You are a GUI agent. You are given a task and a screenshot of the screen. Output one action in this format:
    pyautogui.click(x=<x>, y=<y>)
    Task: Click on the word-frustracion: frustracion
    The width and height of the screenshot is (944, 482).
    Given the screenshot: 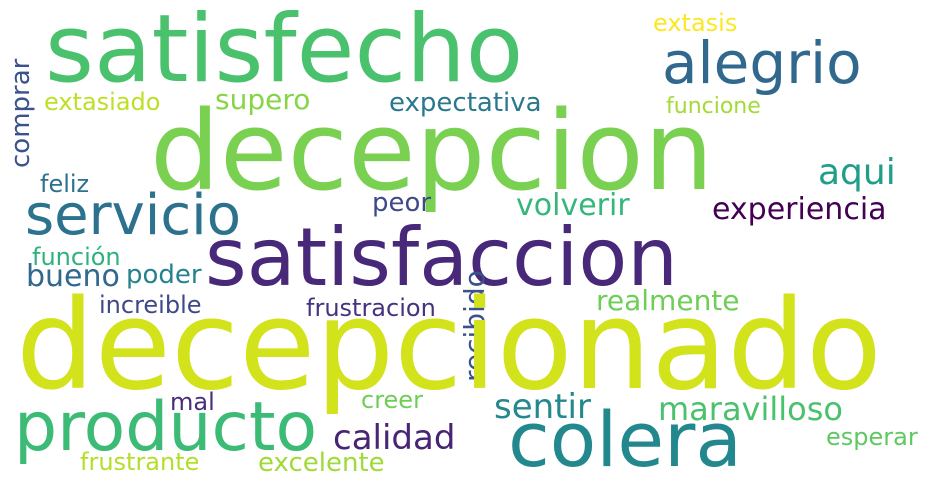 What is the action you would take?
    pyautogui.click(x=371, y=308)
    